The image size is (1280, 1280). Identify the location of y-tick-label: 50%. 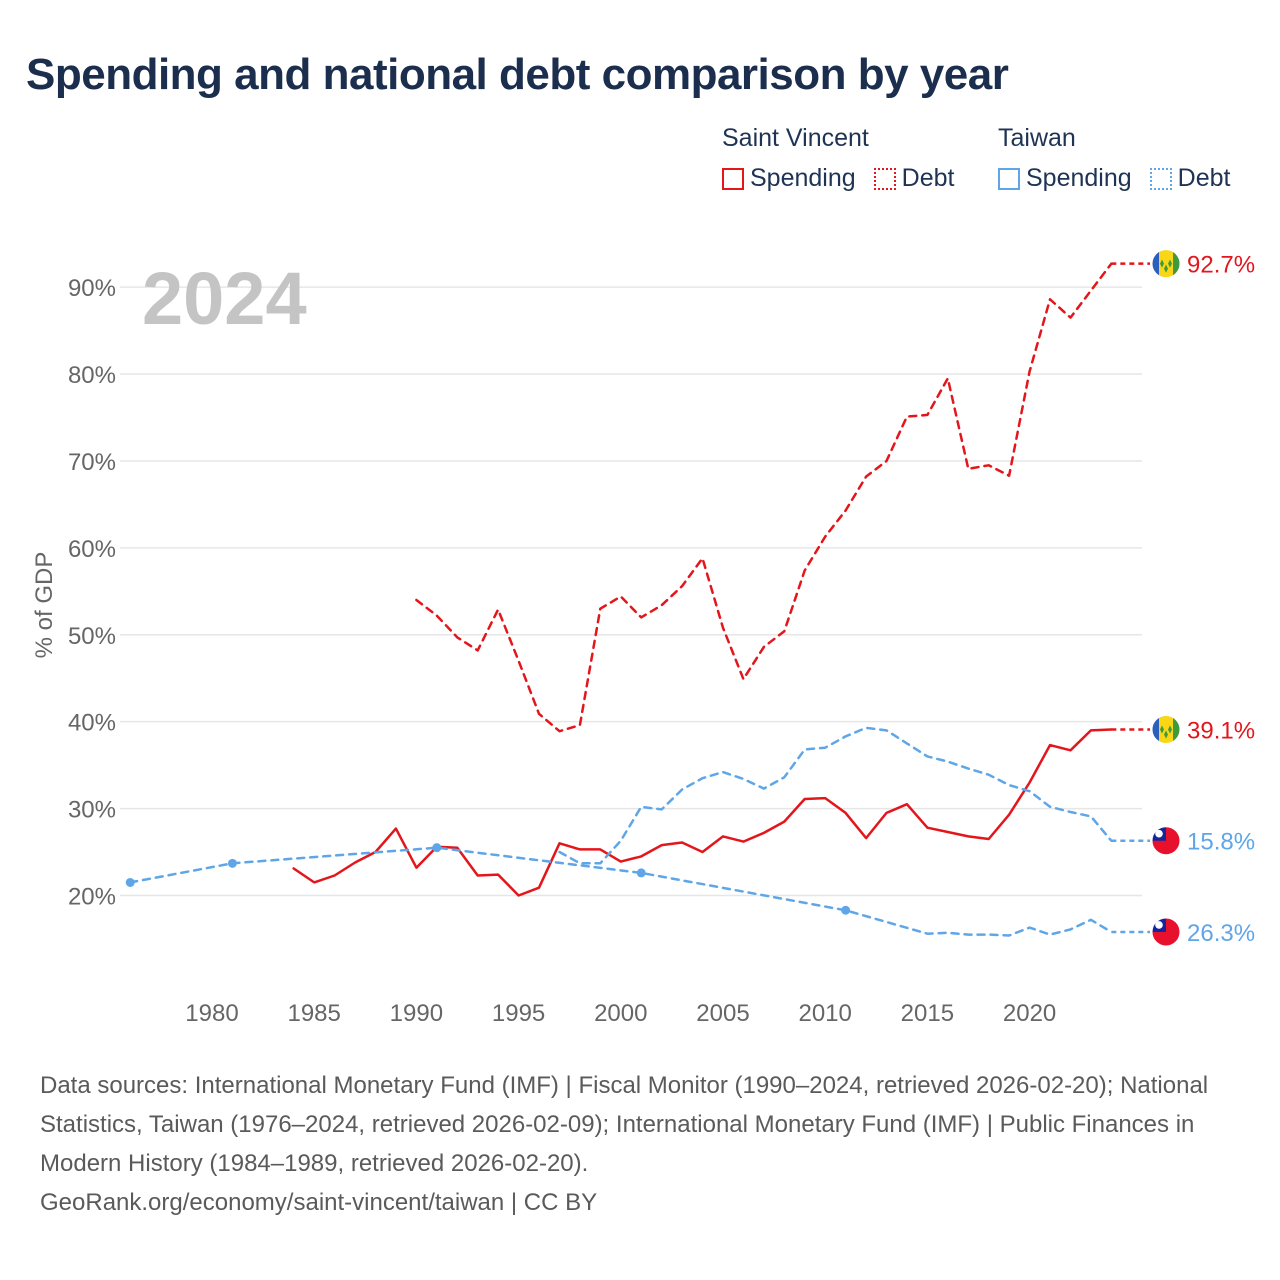
(92, 636).